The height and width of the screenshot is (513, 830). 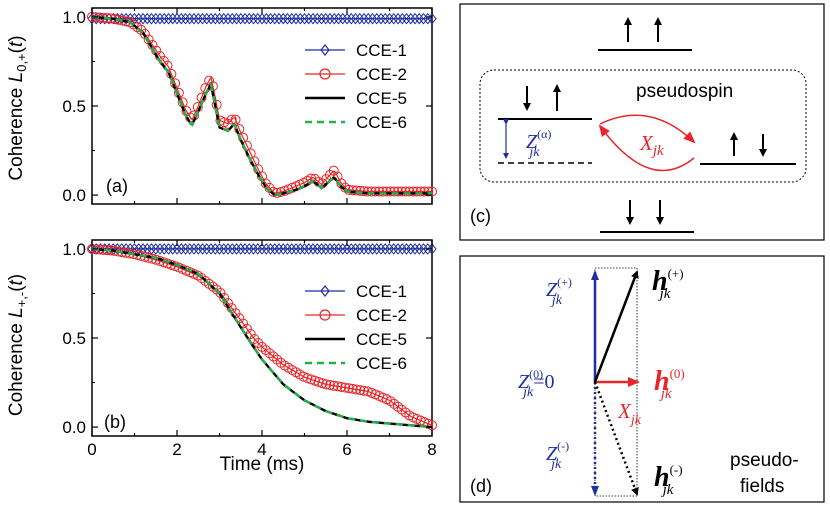 I want to click on panel-a-legend-label: CCE-1, so click(x=381, y=50).